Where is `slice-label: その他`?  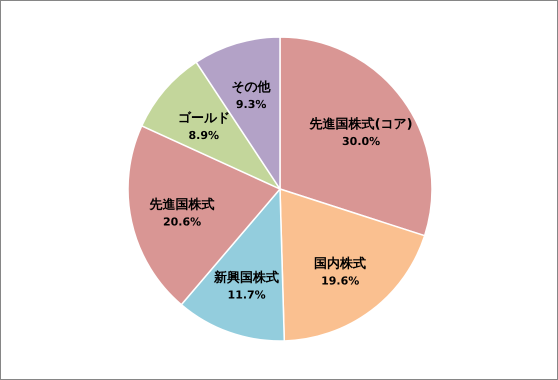 slice-label: その他 is located at coordinates (252, 87).